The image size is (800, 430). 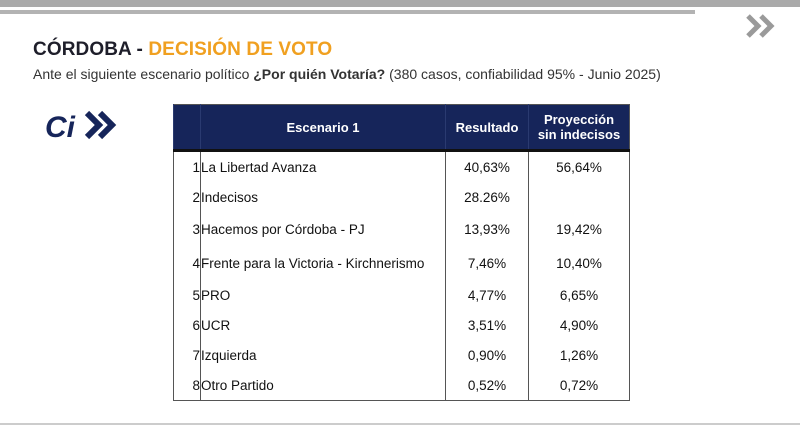 What do you see at coordinates (579, 229) in the screenshot?
I see `row-projection: 19,42%` at bounding box center [579, 229].